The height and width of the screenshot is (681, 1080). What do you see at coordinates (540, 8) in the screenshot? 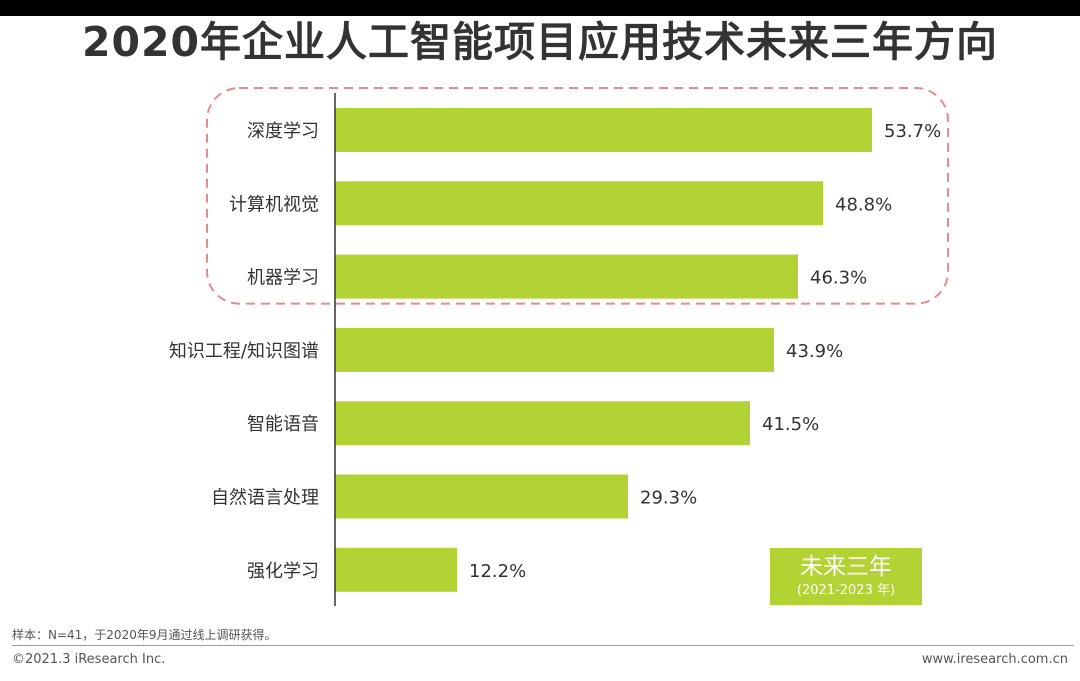
I see `top-bar` at bounding box center [540, 8].